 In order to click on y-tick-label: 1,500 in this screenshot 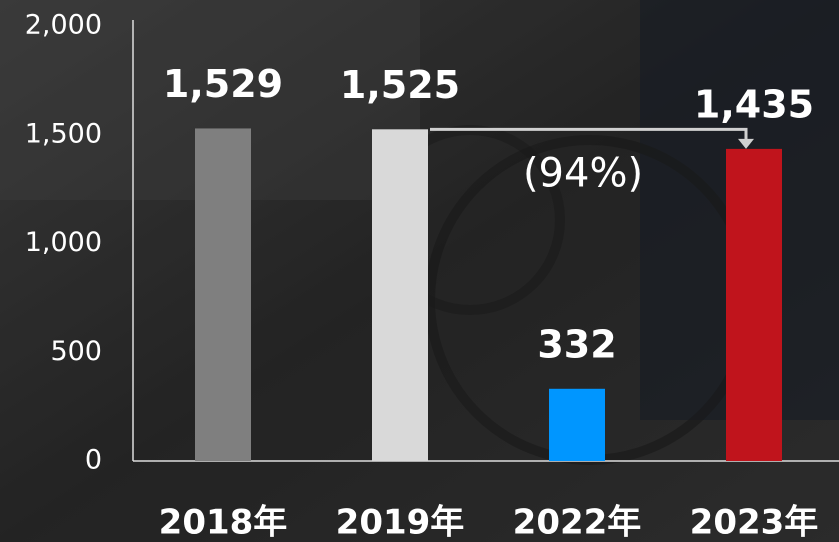, I will do `click(63, 133)`.